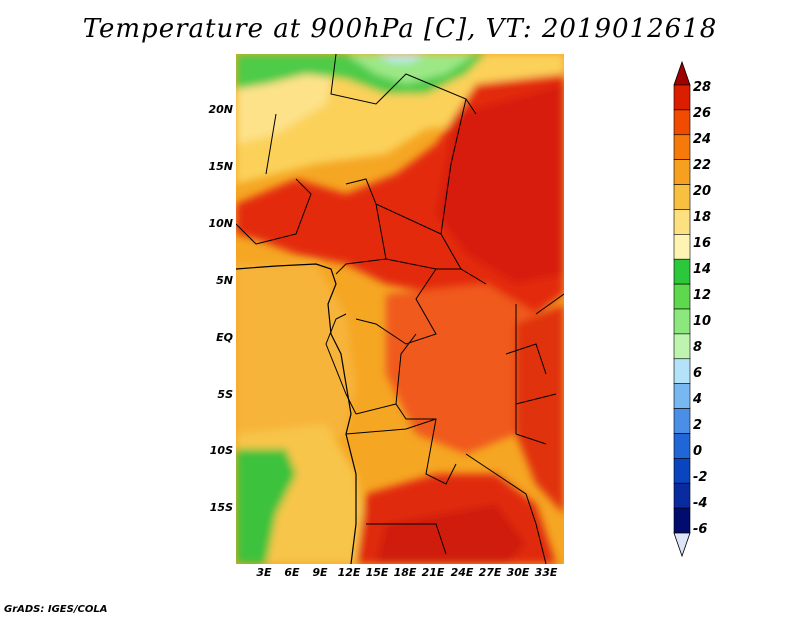 This screenshot has width=800, height=618. Describe the element at coordinates (296, 359) in the screenshot. I see `field-west-coast` at that location.